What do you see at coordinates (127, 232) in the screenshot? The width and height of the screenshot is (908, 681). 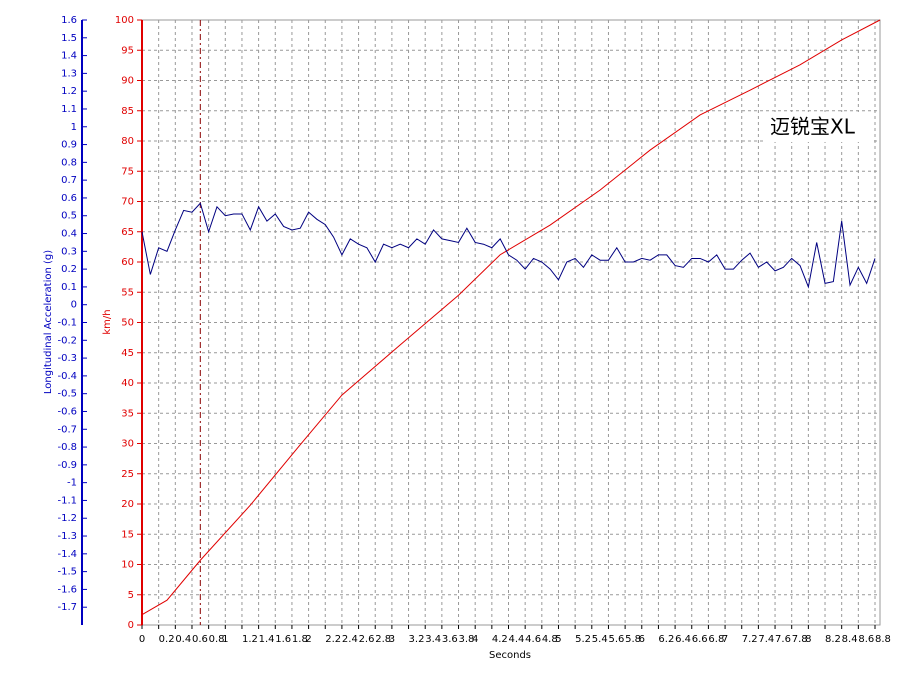 I see `y-tick-label: 65` at bounding box center [127, 232].